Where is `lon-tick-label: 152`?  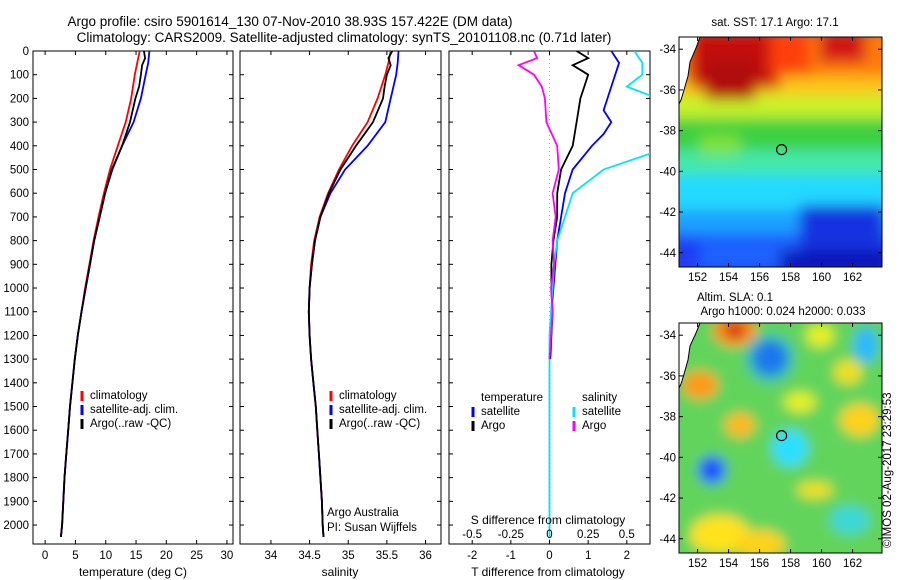 lon-tick-label: 152 is located at coordinates (697, 278).